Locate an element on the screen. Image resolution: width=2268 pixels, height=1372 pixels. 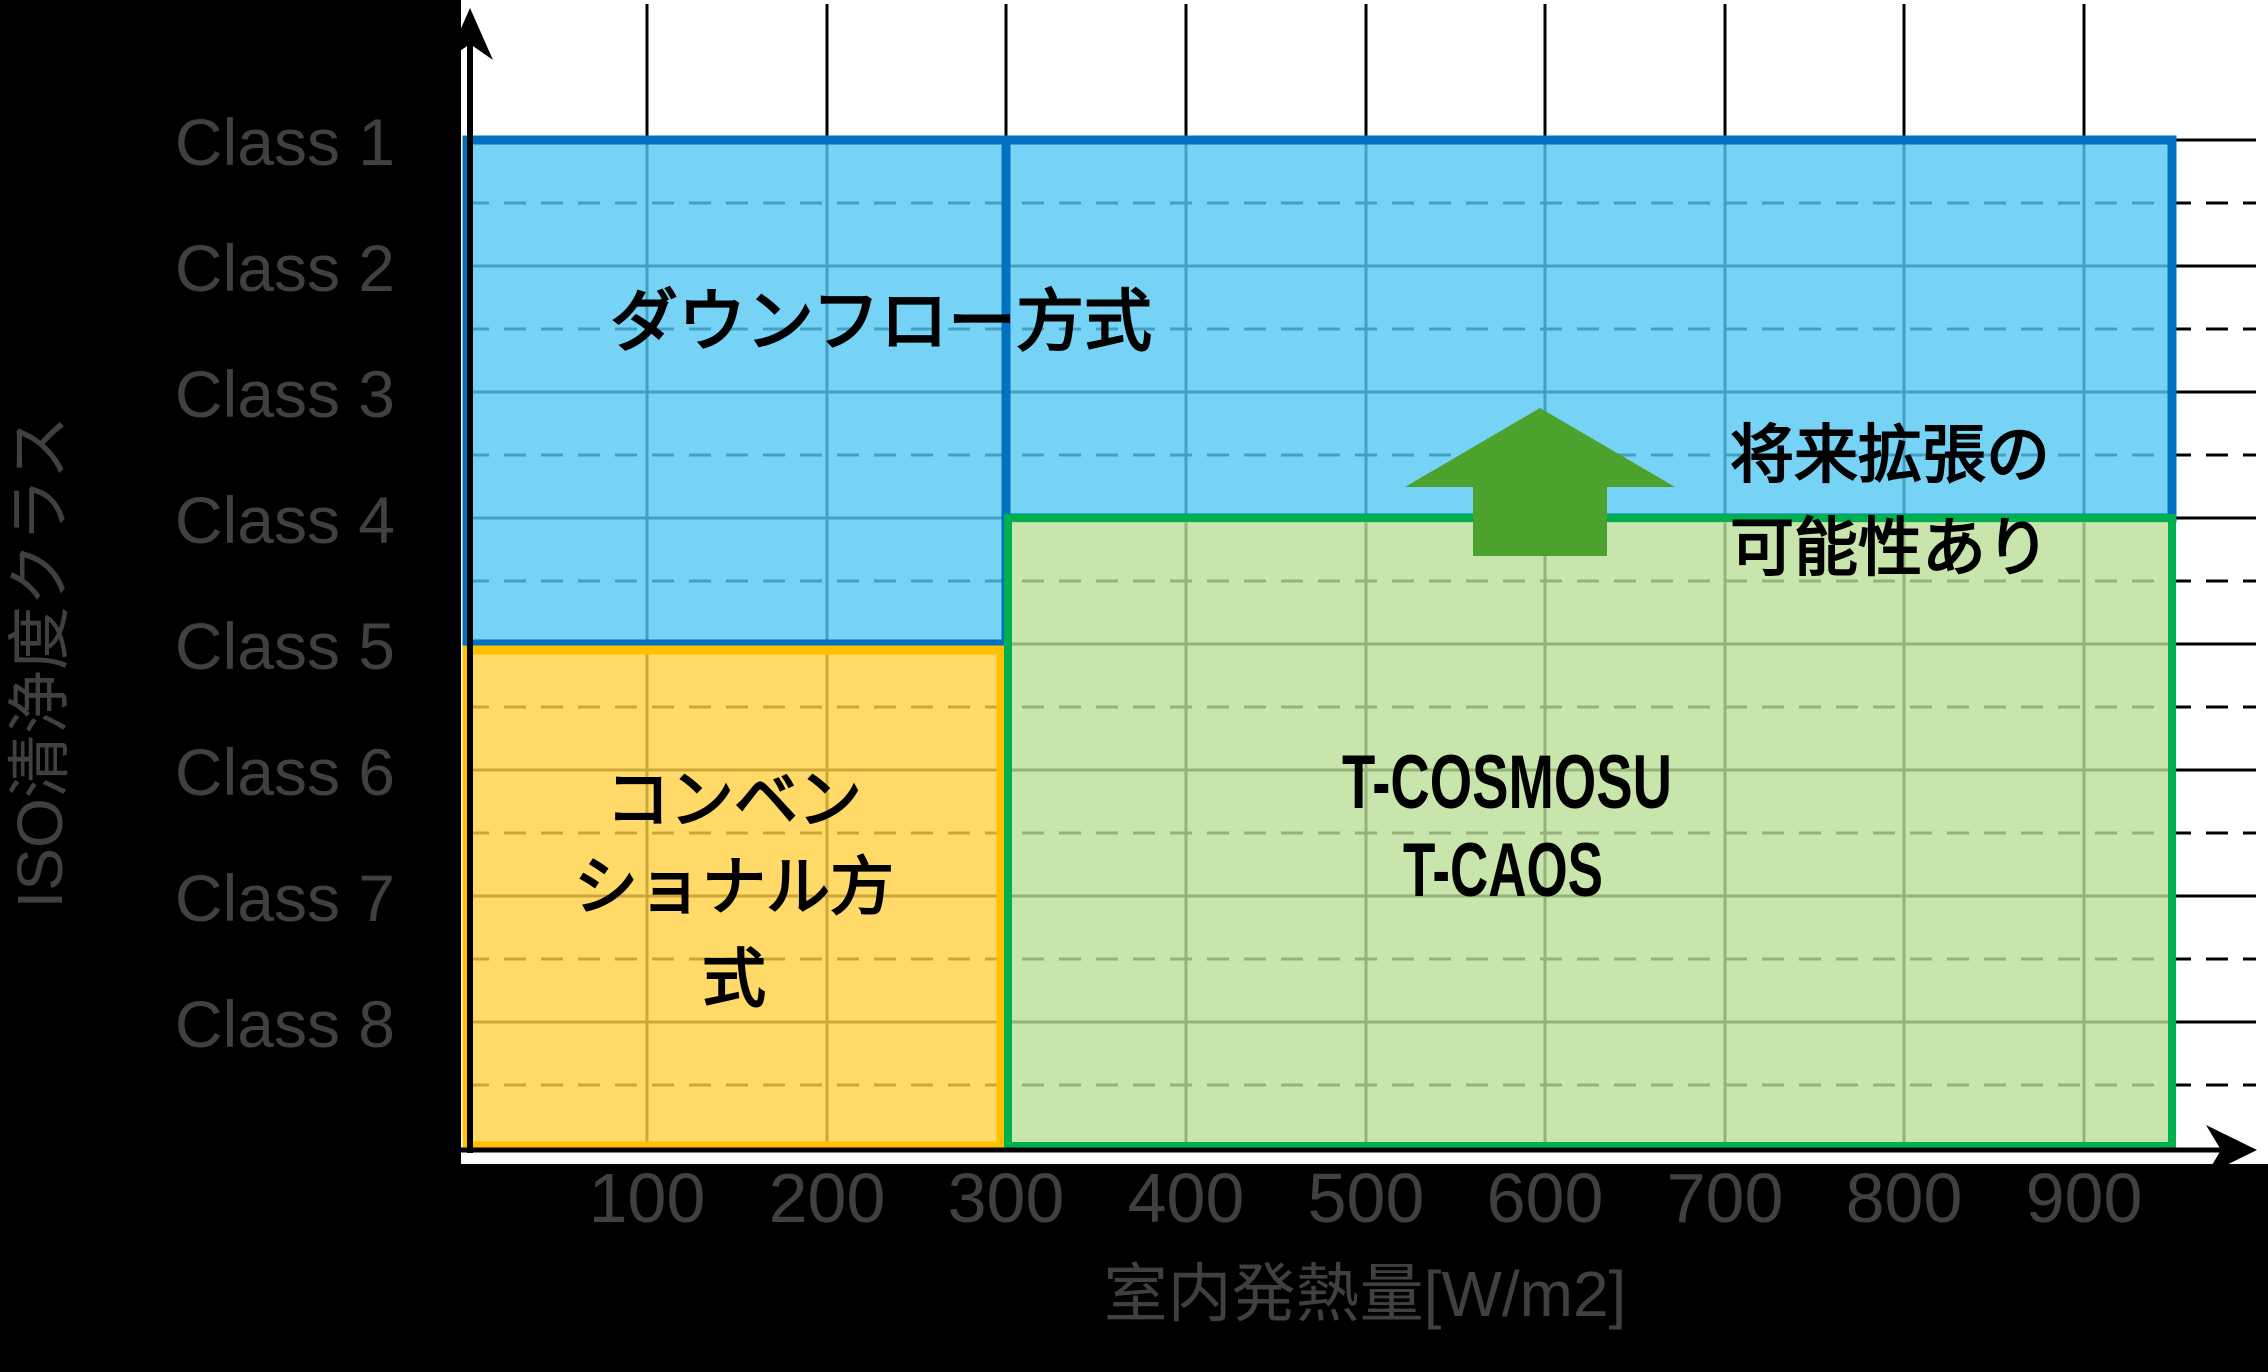
tick-500: 500 is located at coordinates (1366, 1198).